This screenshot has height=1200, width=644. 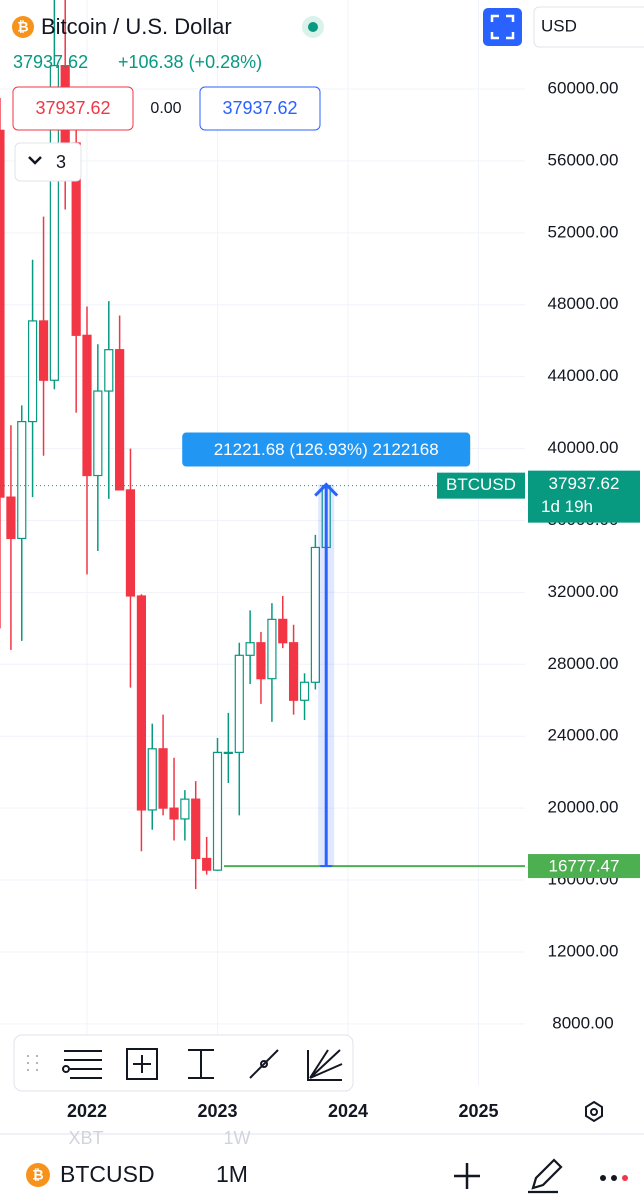 I want to click on interval-button: 1M, so click(x=232, y=1174).